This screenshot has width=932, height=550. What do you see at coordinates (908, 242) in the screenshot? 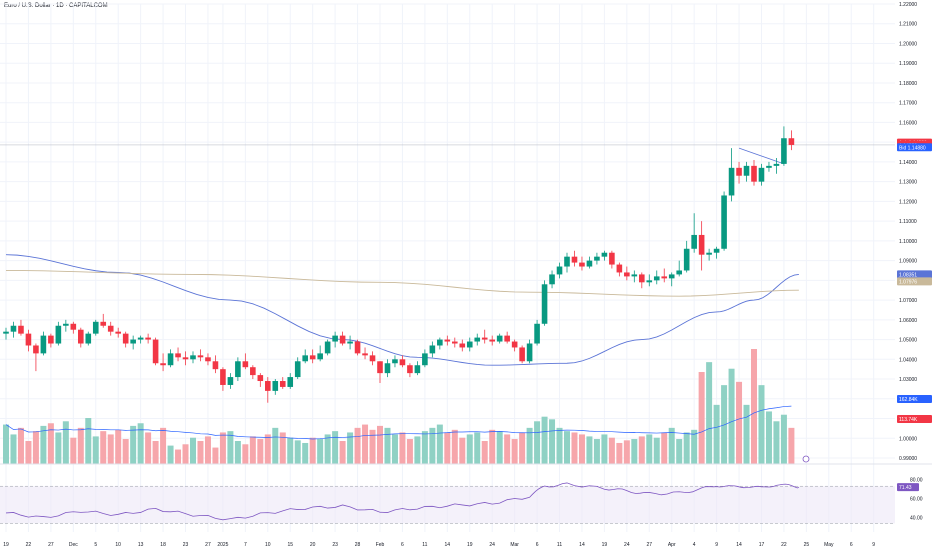
I see `price-tick-label: 1.10000` at bounding box center [908, 242].